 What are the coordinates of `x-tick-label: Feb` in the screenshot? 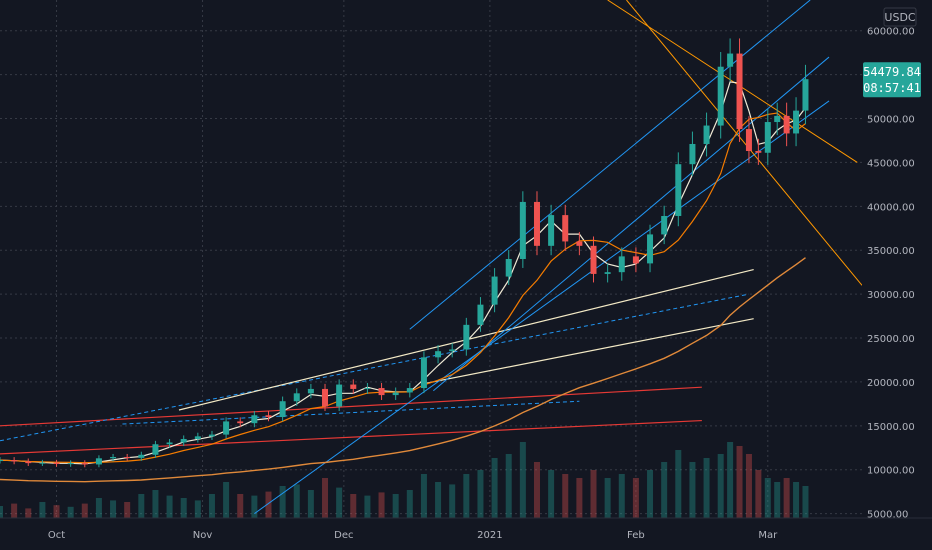 It's located at (636, 535).